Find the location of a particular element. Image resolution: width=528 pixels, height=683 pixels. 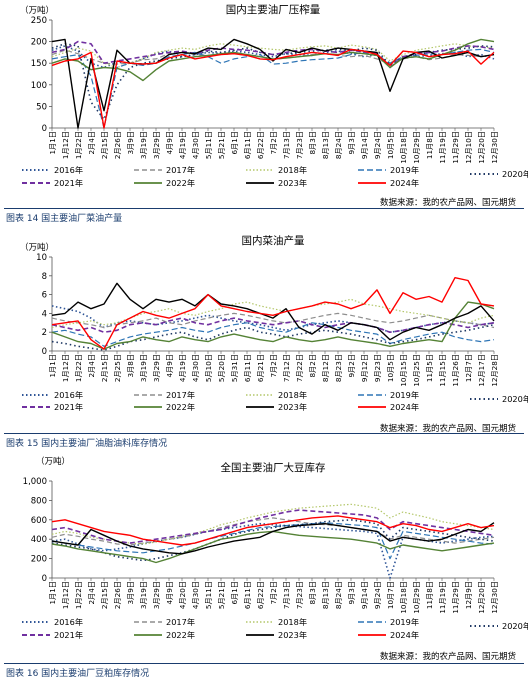

x-tick-label: 2月4日 is located at coordinates (91, 366).